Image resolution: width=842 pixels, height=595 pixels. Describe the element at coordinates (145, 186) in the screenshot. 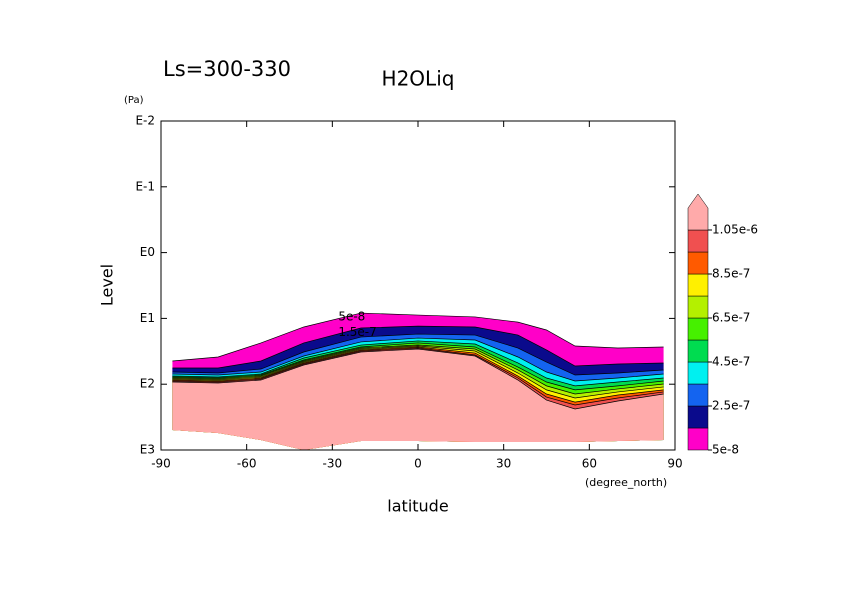

I see `y-tick-label: E-1` at that location.